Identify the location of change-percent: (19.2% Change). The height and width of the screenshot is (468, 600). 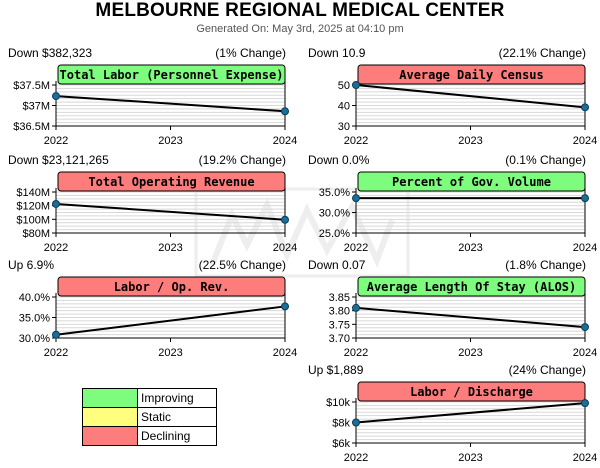
(242, 160).